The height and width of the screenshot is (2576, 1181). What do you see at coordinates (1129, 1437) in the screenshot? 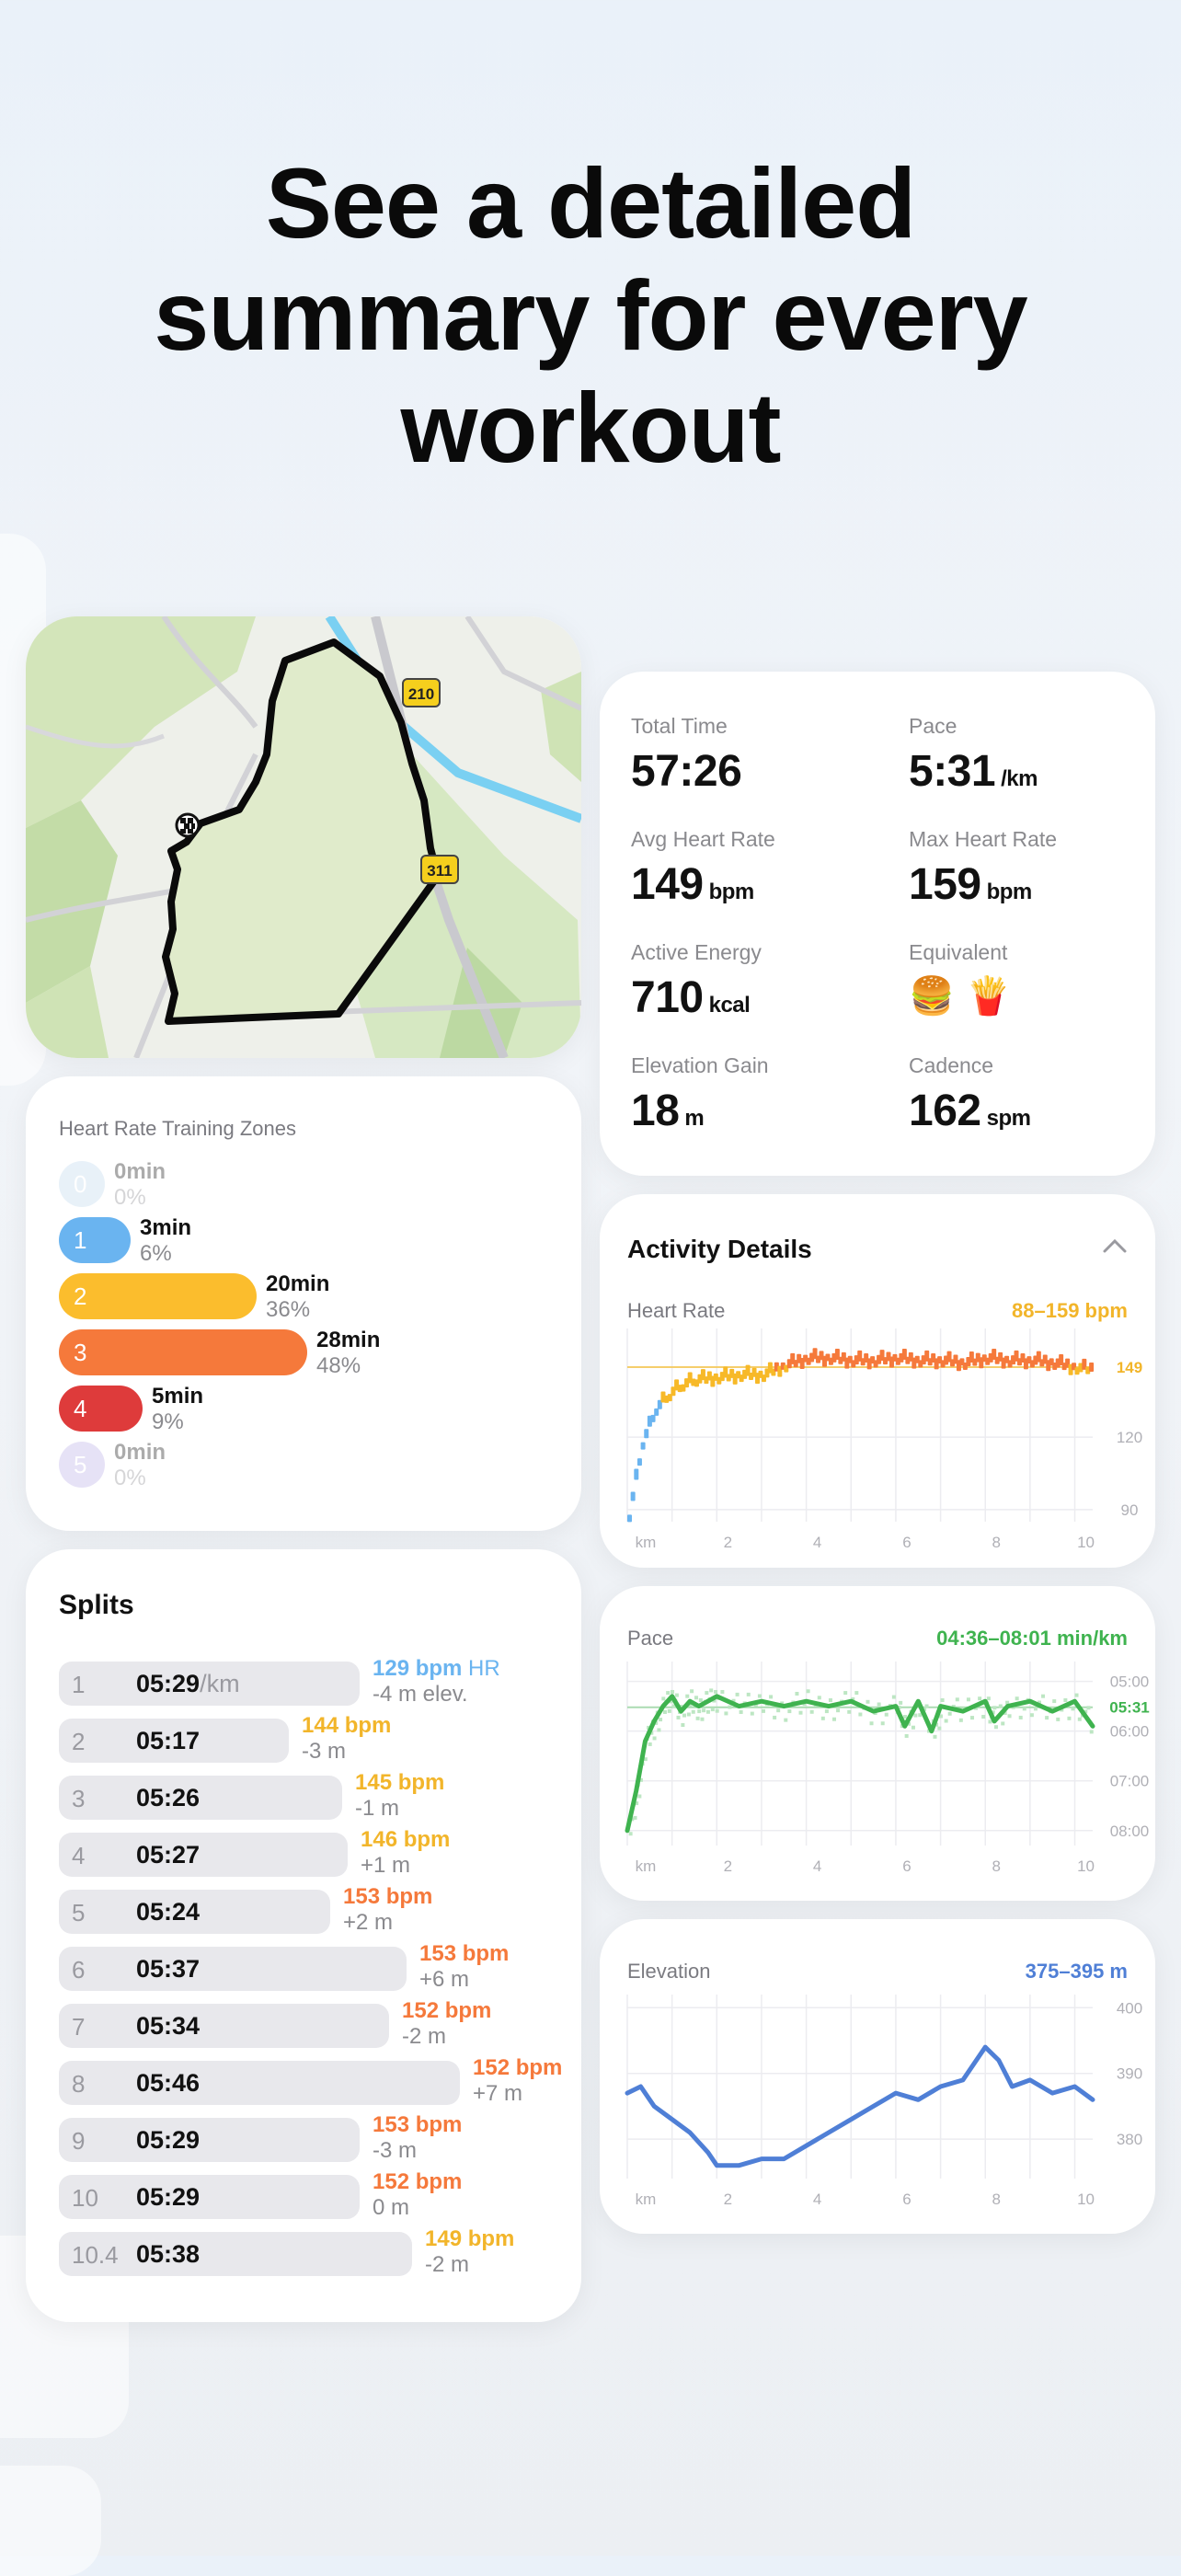
I see `y-tick-label: 120` at bounding box center [1129, 1437].